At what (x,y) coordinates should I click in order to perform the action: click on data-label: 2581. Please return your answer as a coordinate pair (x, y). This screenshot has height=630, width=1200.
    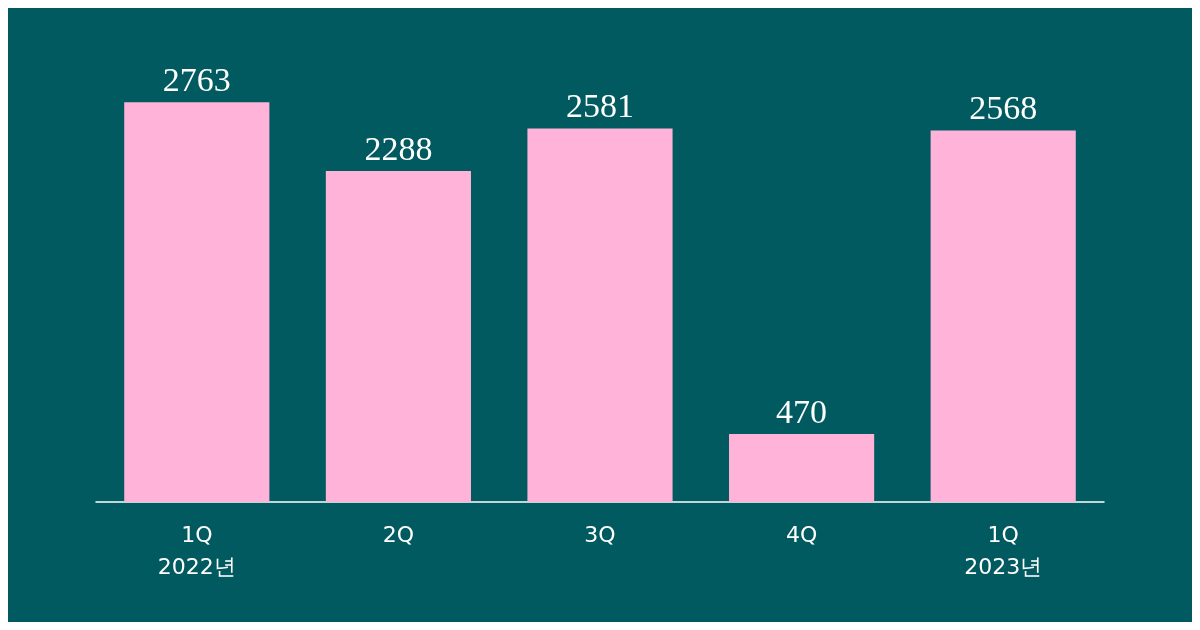
    Looking at the image, I should click on (600, 106).